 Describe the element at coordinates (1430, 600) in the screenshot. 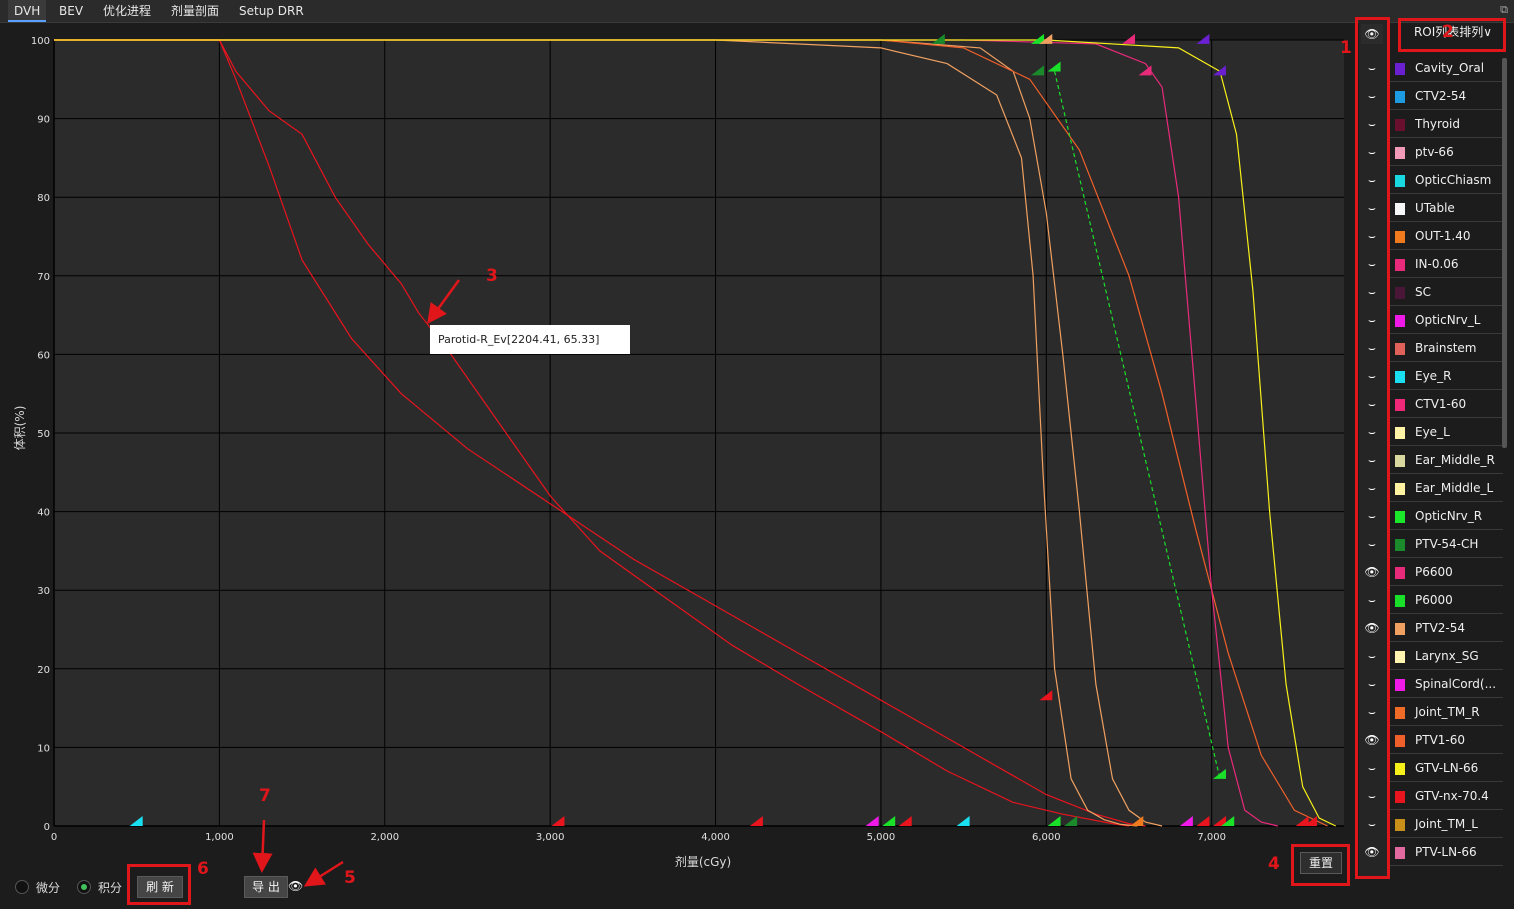

I see `legend-item: ⌣ P6000` at that location.